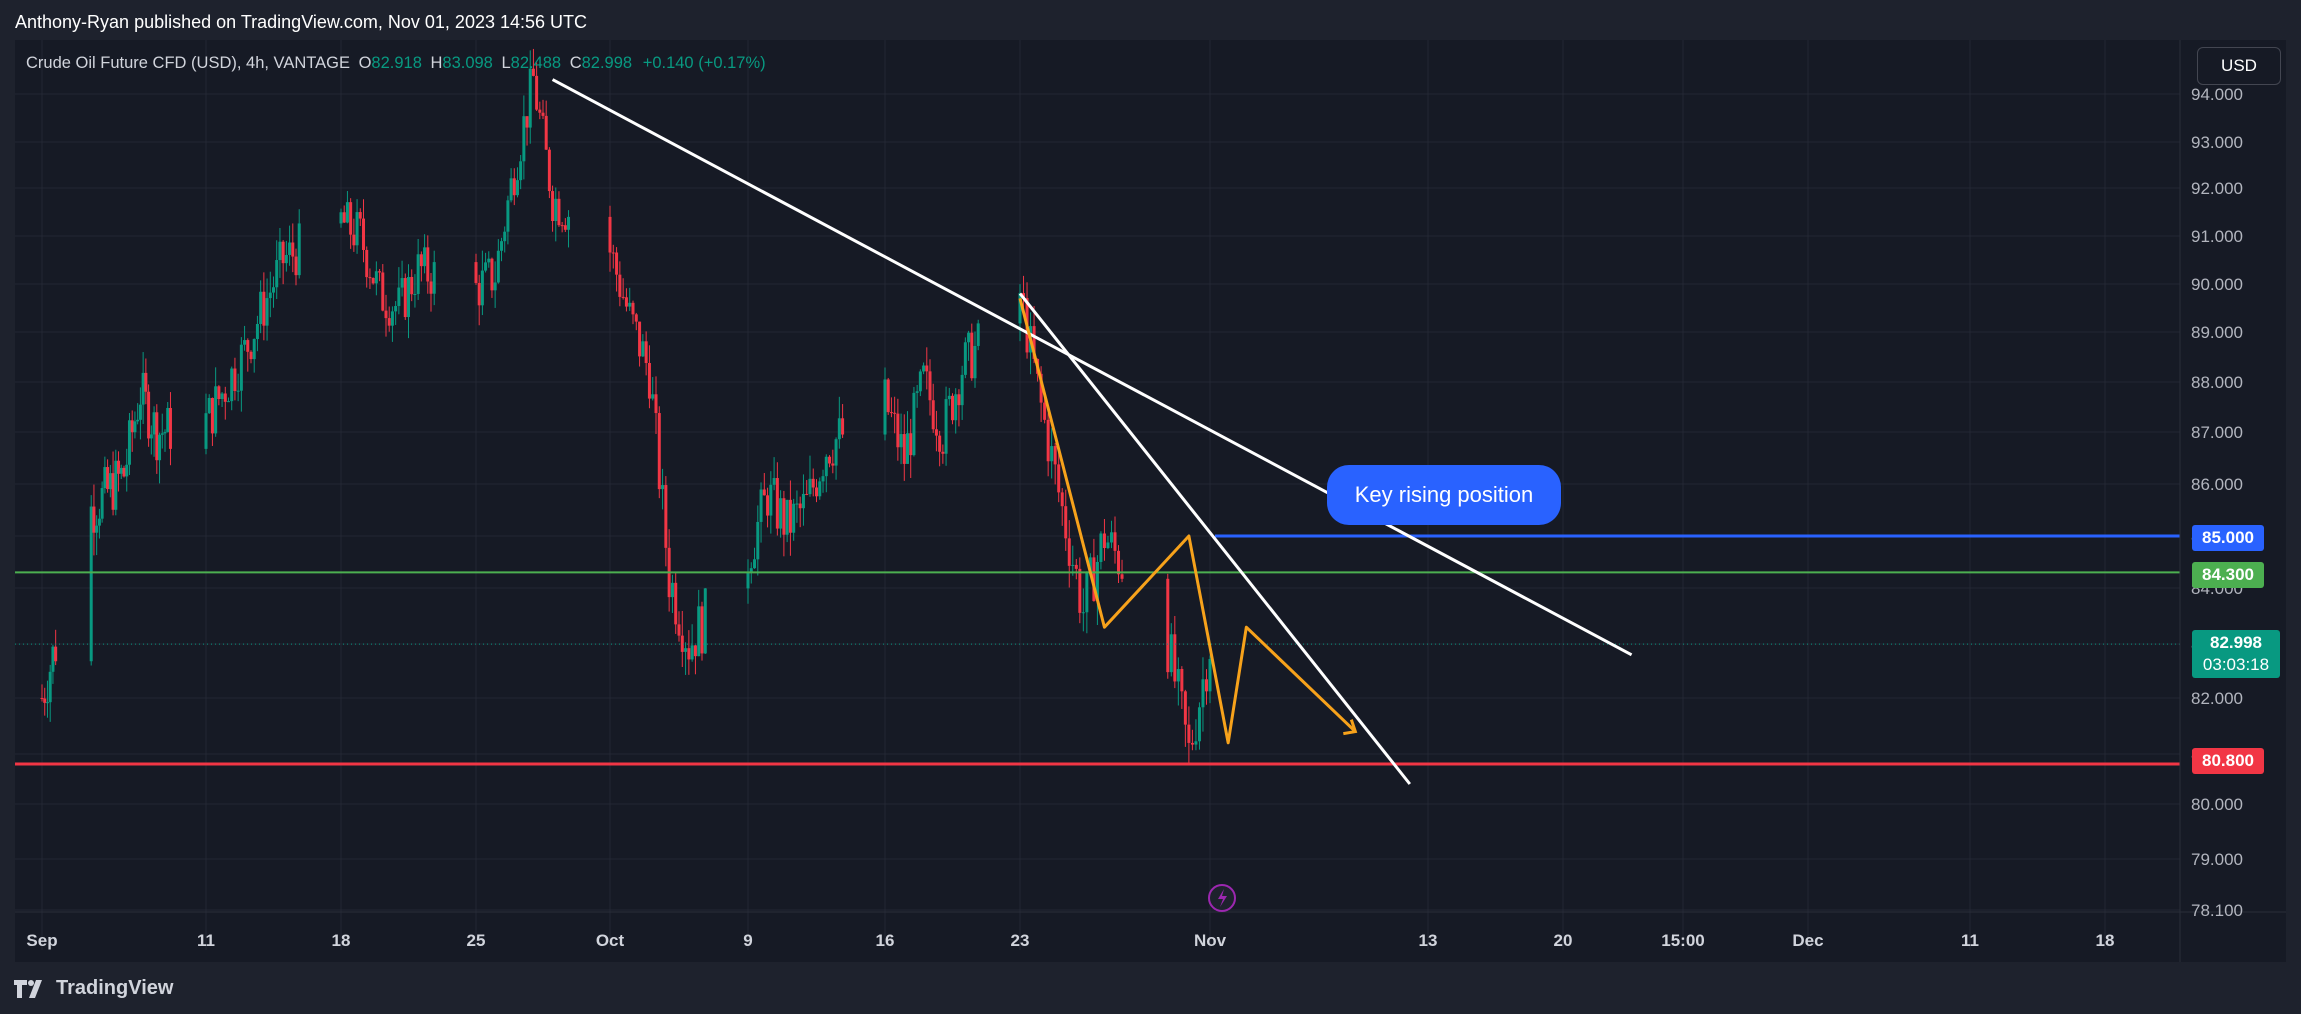 The height and width of the screenshot is (1014, 2301). What do you see at coordinates (2236, 664) in the screenshot?
I see `bar-countdown: 03:03:18` at bounding box center [2236, 664].